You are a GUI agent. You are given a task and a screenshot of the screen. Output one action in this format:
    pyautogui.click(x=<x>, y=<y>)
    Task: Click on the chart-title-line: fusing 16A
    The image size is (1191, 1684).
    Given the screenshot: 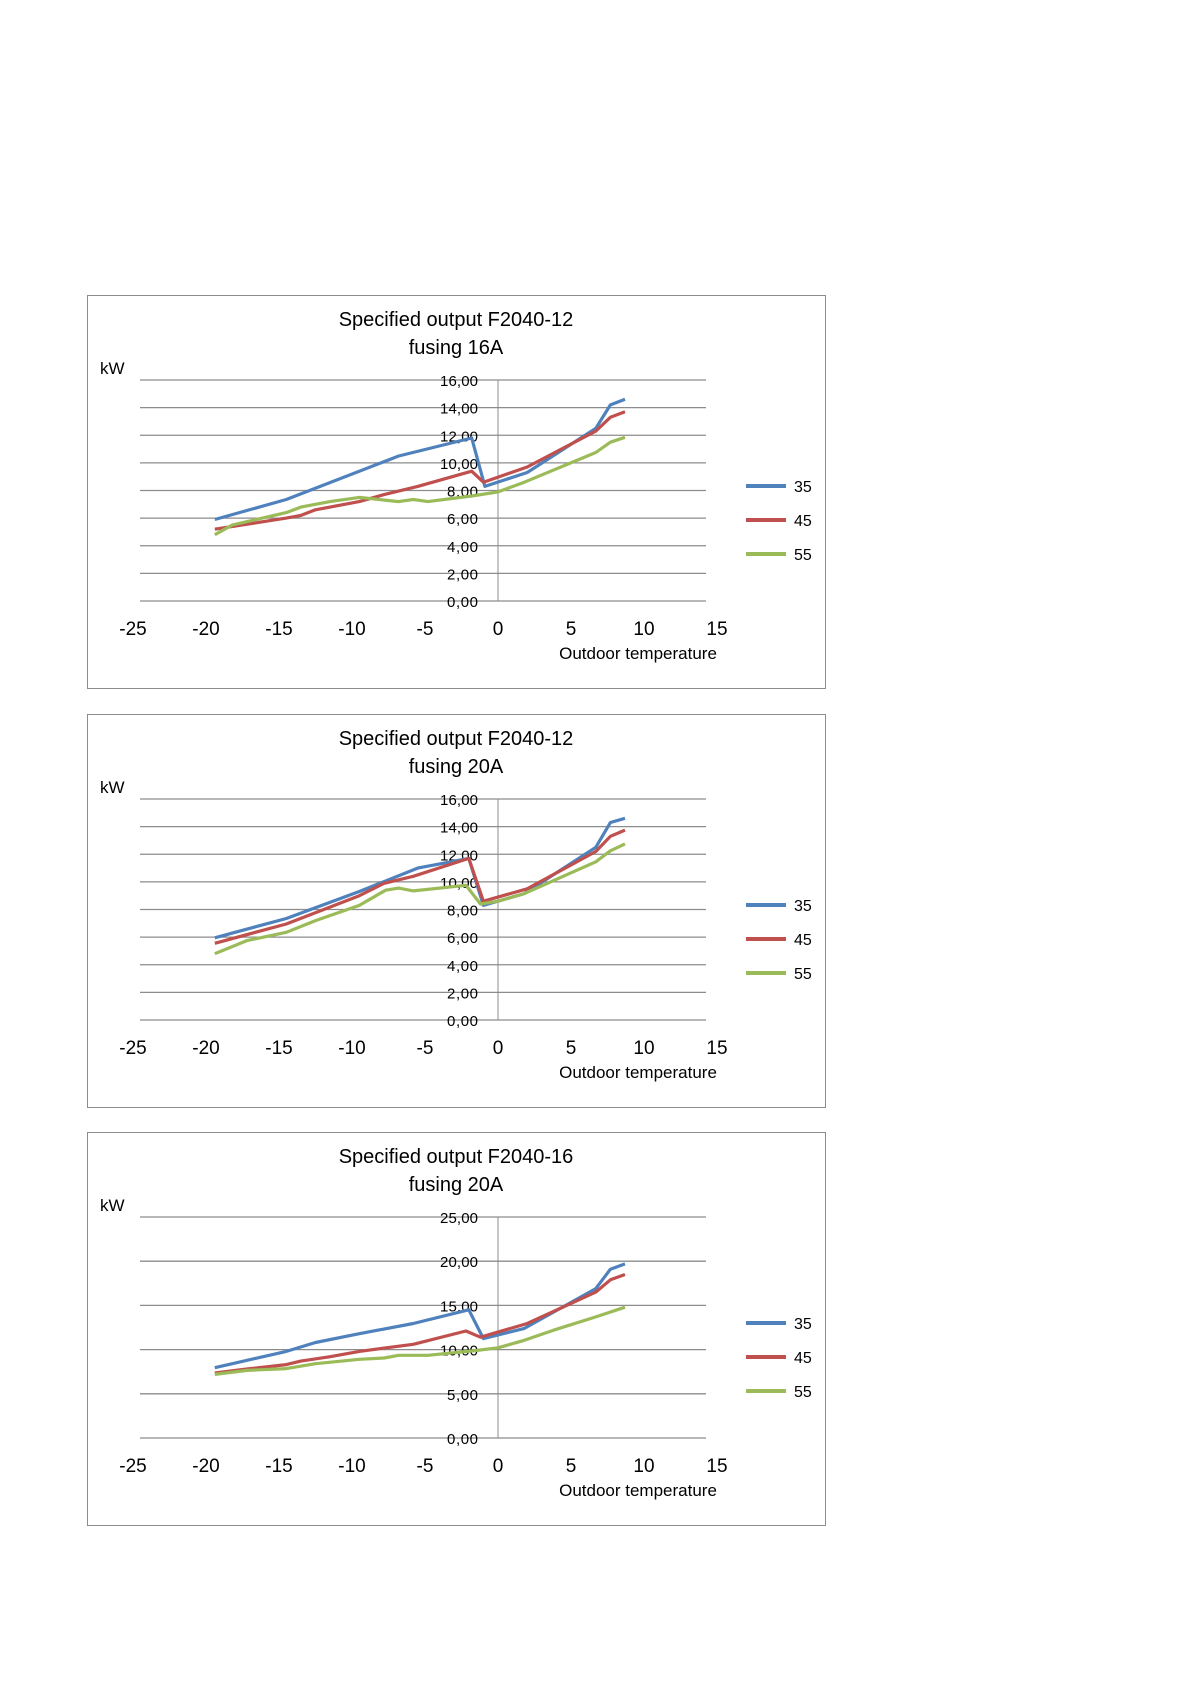 What is the action you would take?
    pyautogui.click(x=456, y=348)
    